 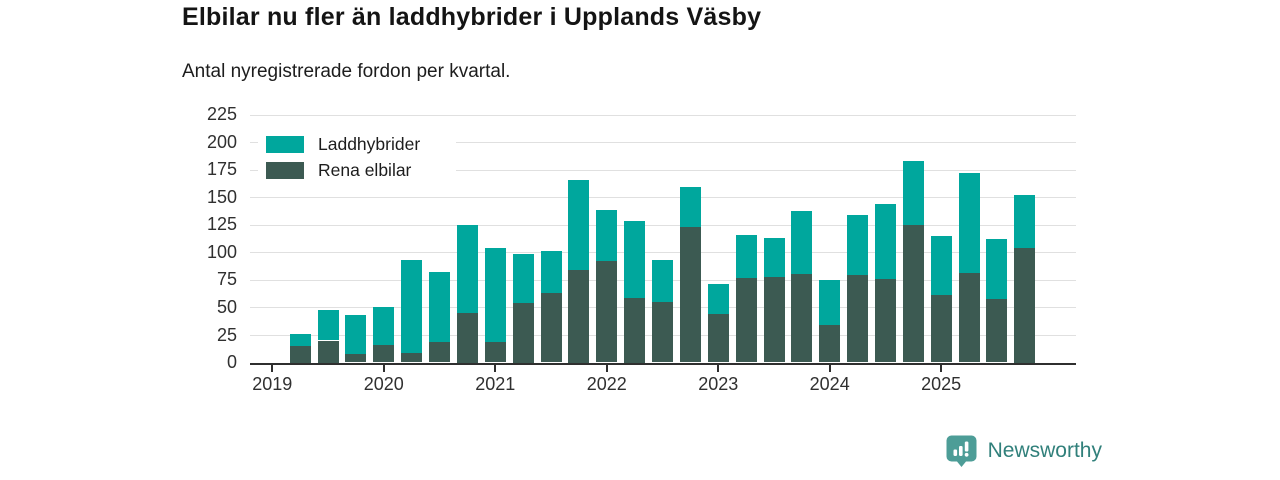 I want to click on x-tick-2023, so click(x=718, y=368).